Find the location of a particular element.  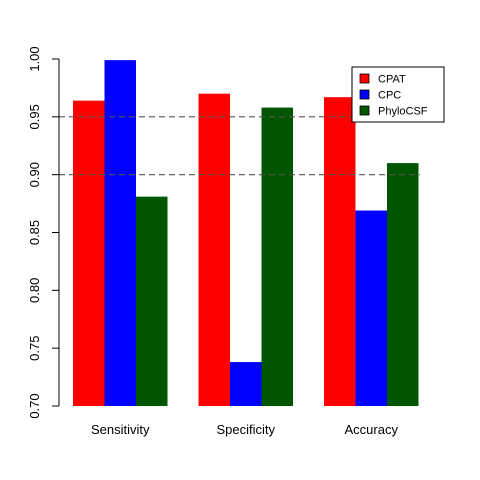

legend-label-cpat: CPAT is located at coordinates (392, 80).